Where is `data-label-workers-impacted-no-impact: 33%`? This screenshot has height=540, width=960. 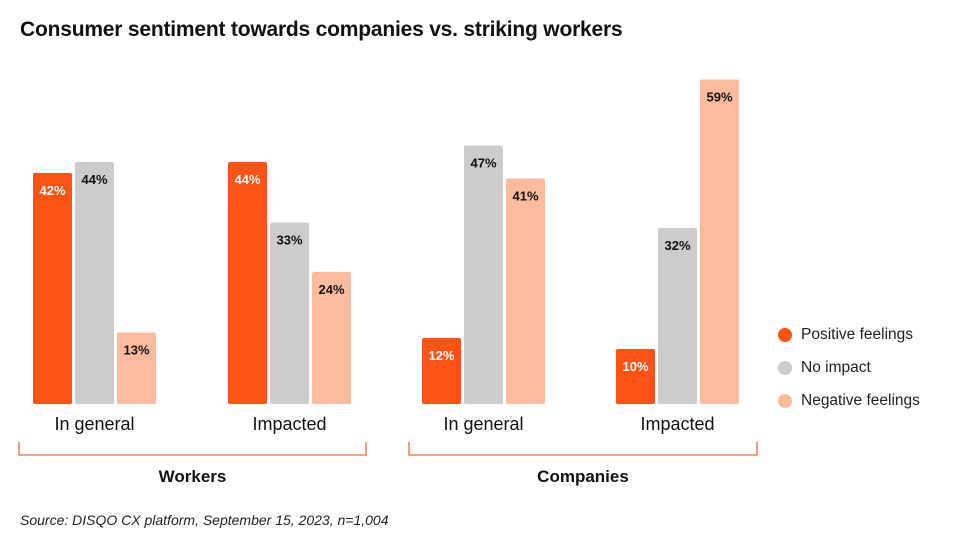 data-label-workers-impacted-no-impact: 33% is located at coordinates (289, 240).